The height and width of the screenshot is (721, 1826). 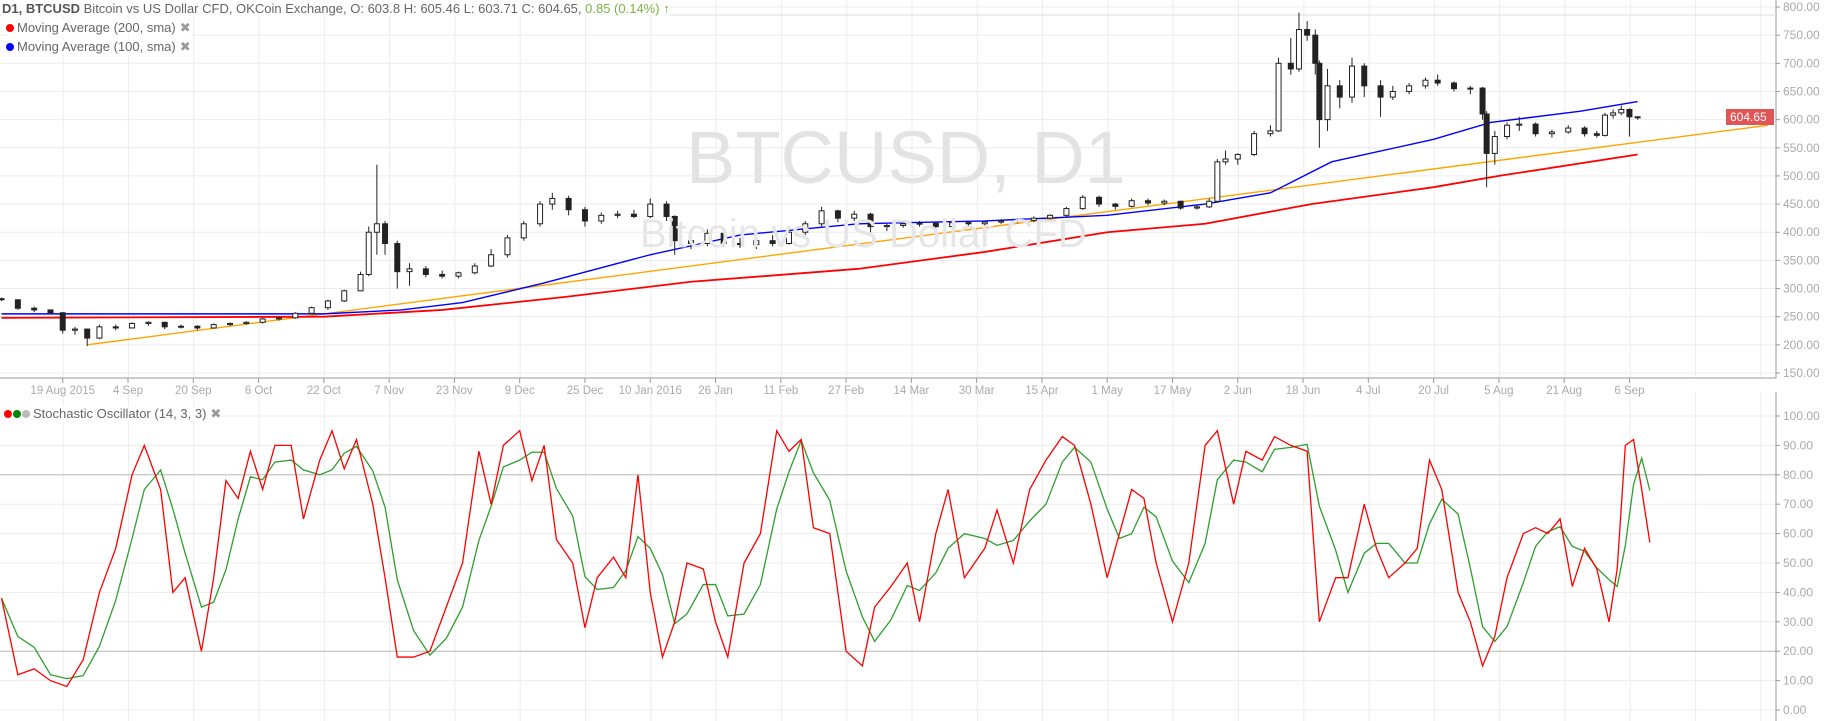 What do you see at coordinates (1801, 120) in the screenshot?
I see `y-tick-label: 600.00` at bounding box center [1801, 120].